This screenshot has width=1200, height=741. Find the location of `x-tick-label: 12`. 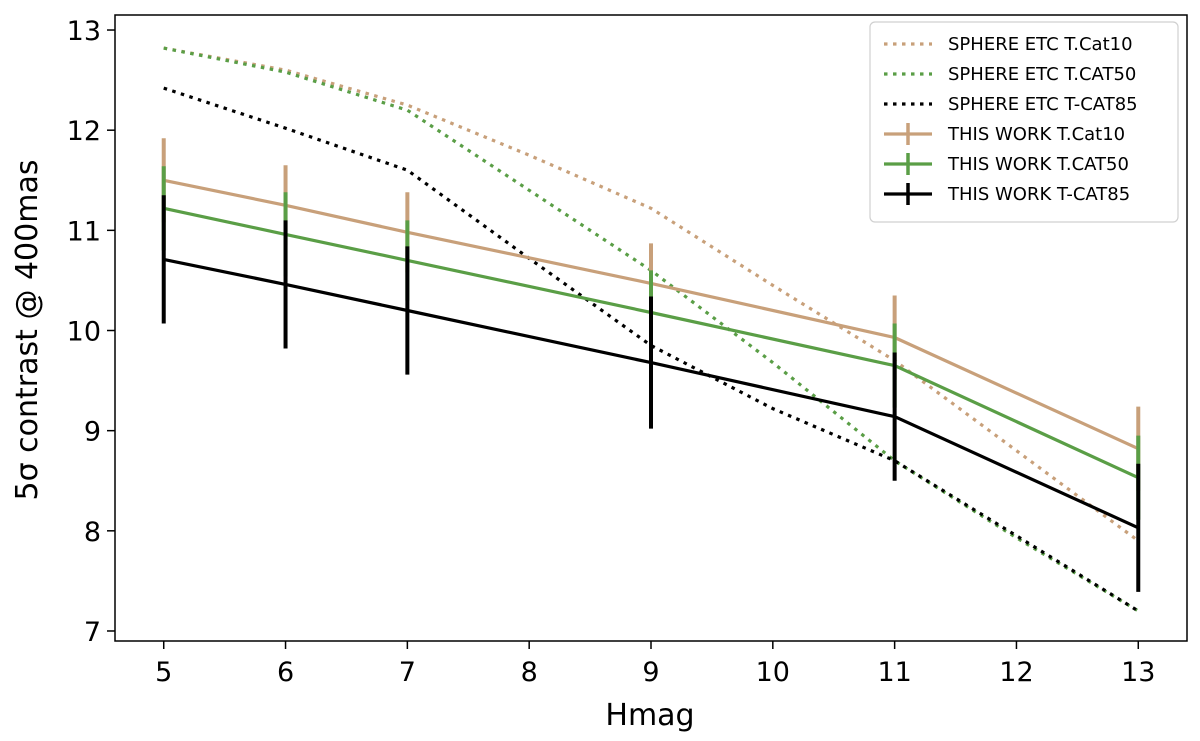

x-tick-label: 12 is located at coordinates (1016, 672).